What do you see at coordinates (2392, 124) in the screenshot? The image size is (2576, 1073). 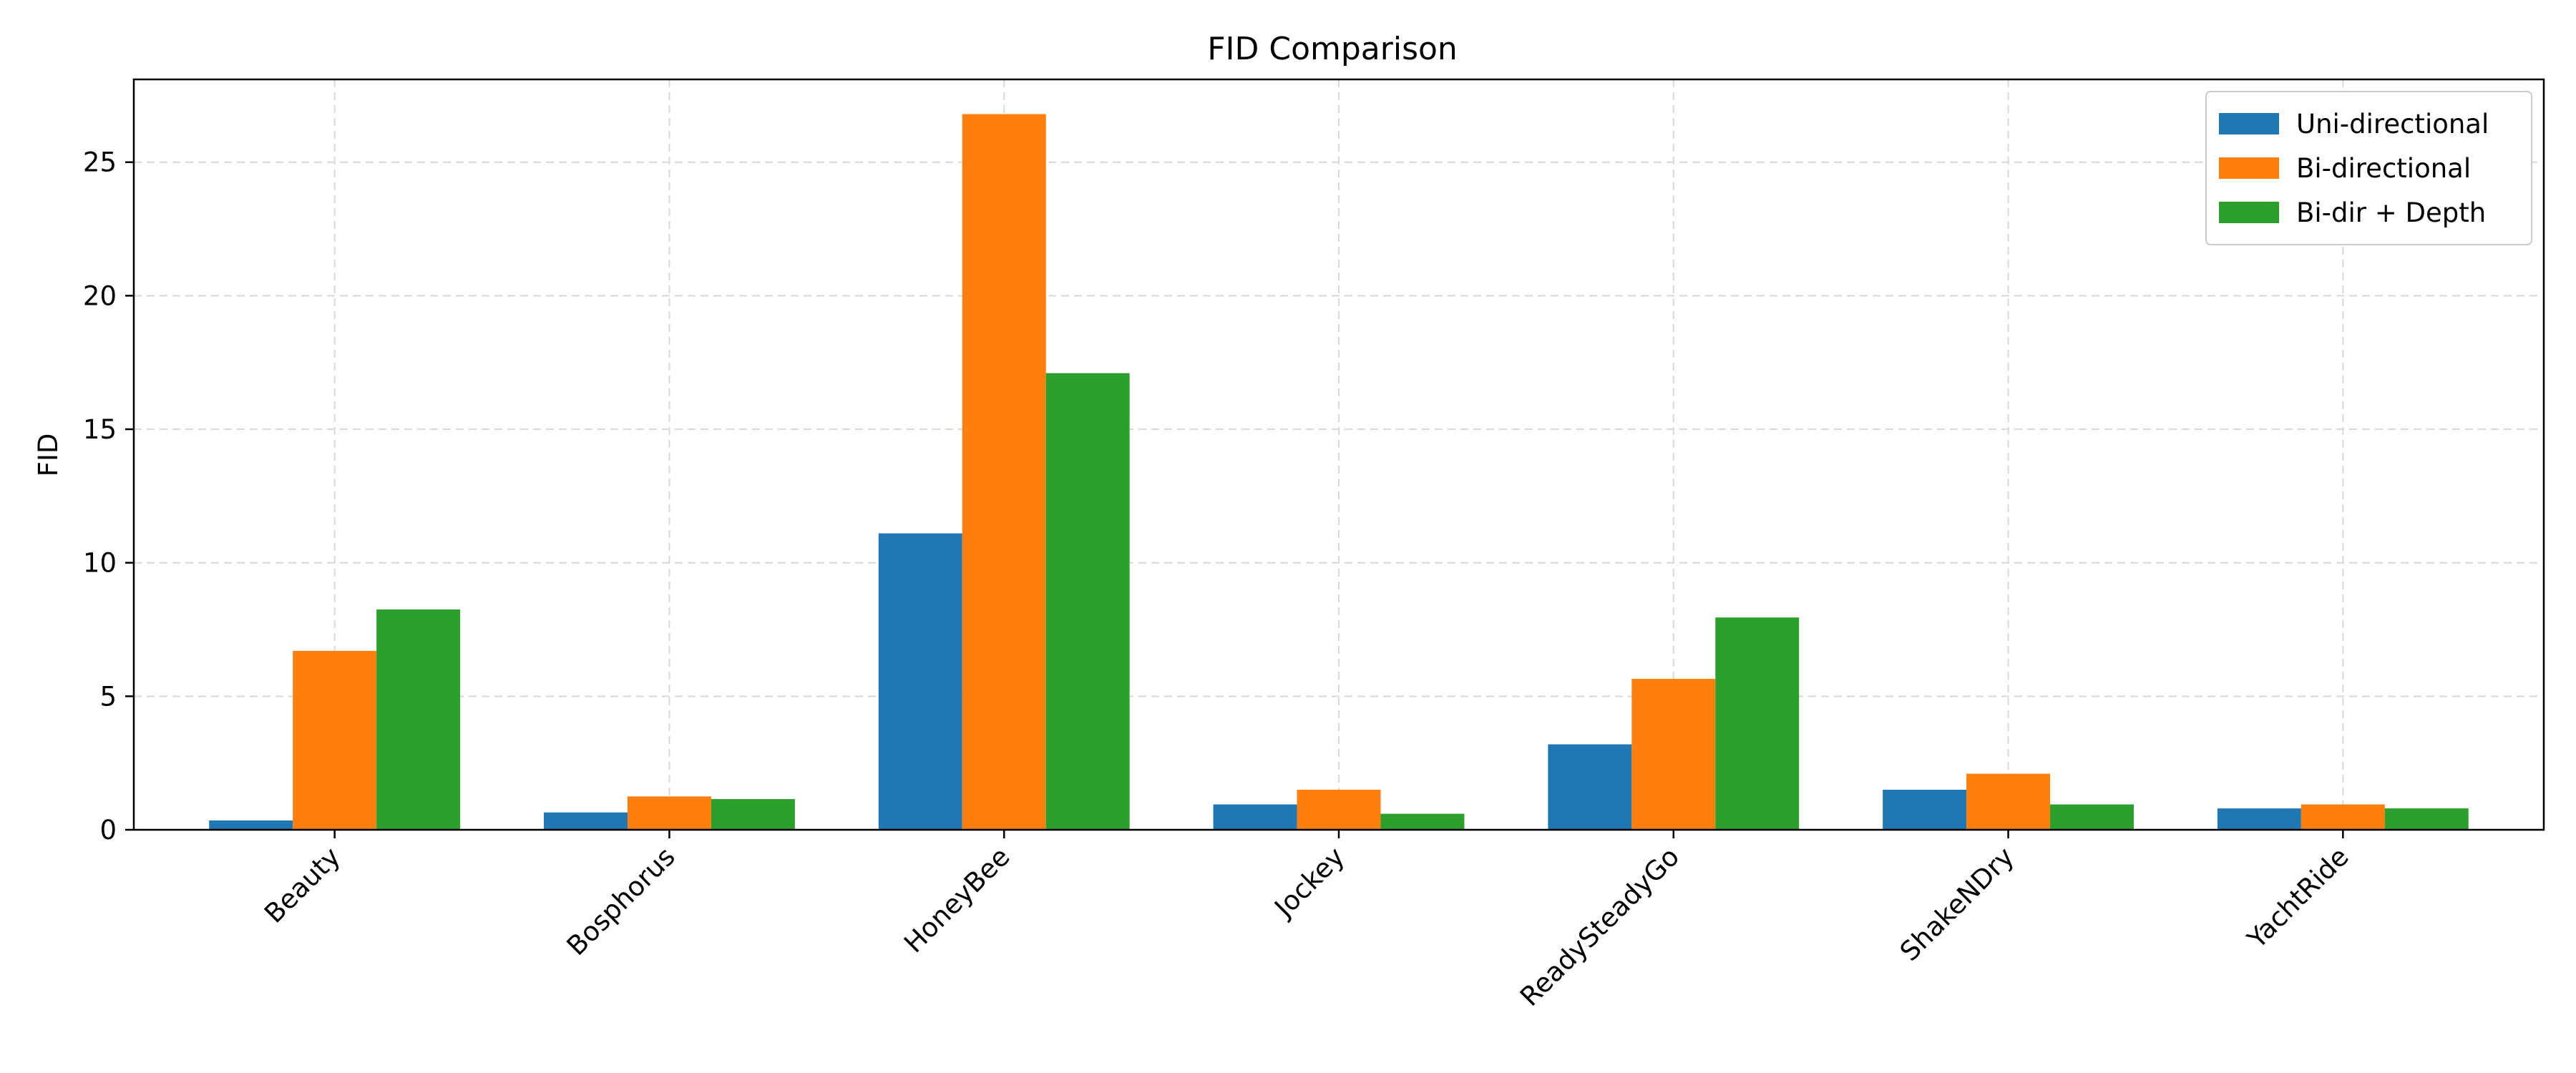 I see `legend-label: Uni-directional` at bounding box center [2392, 124].